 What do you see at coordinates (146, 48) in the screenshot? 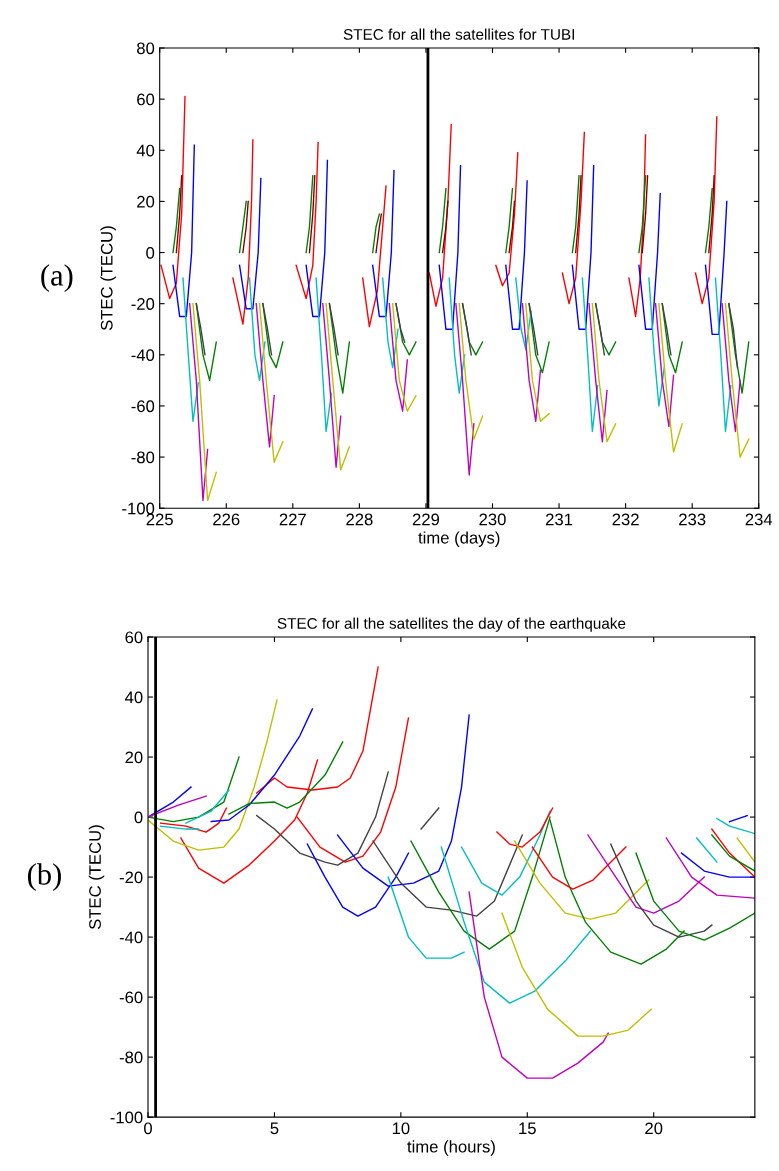
I see `y-tick-label: 80` at bounding box center [146, 48].